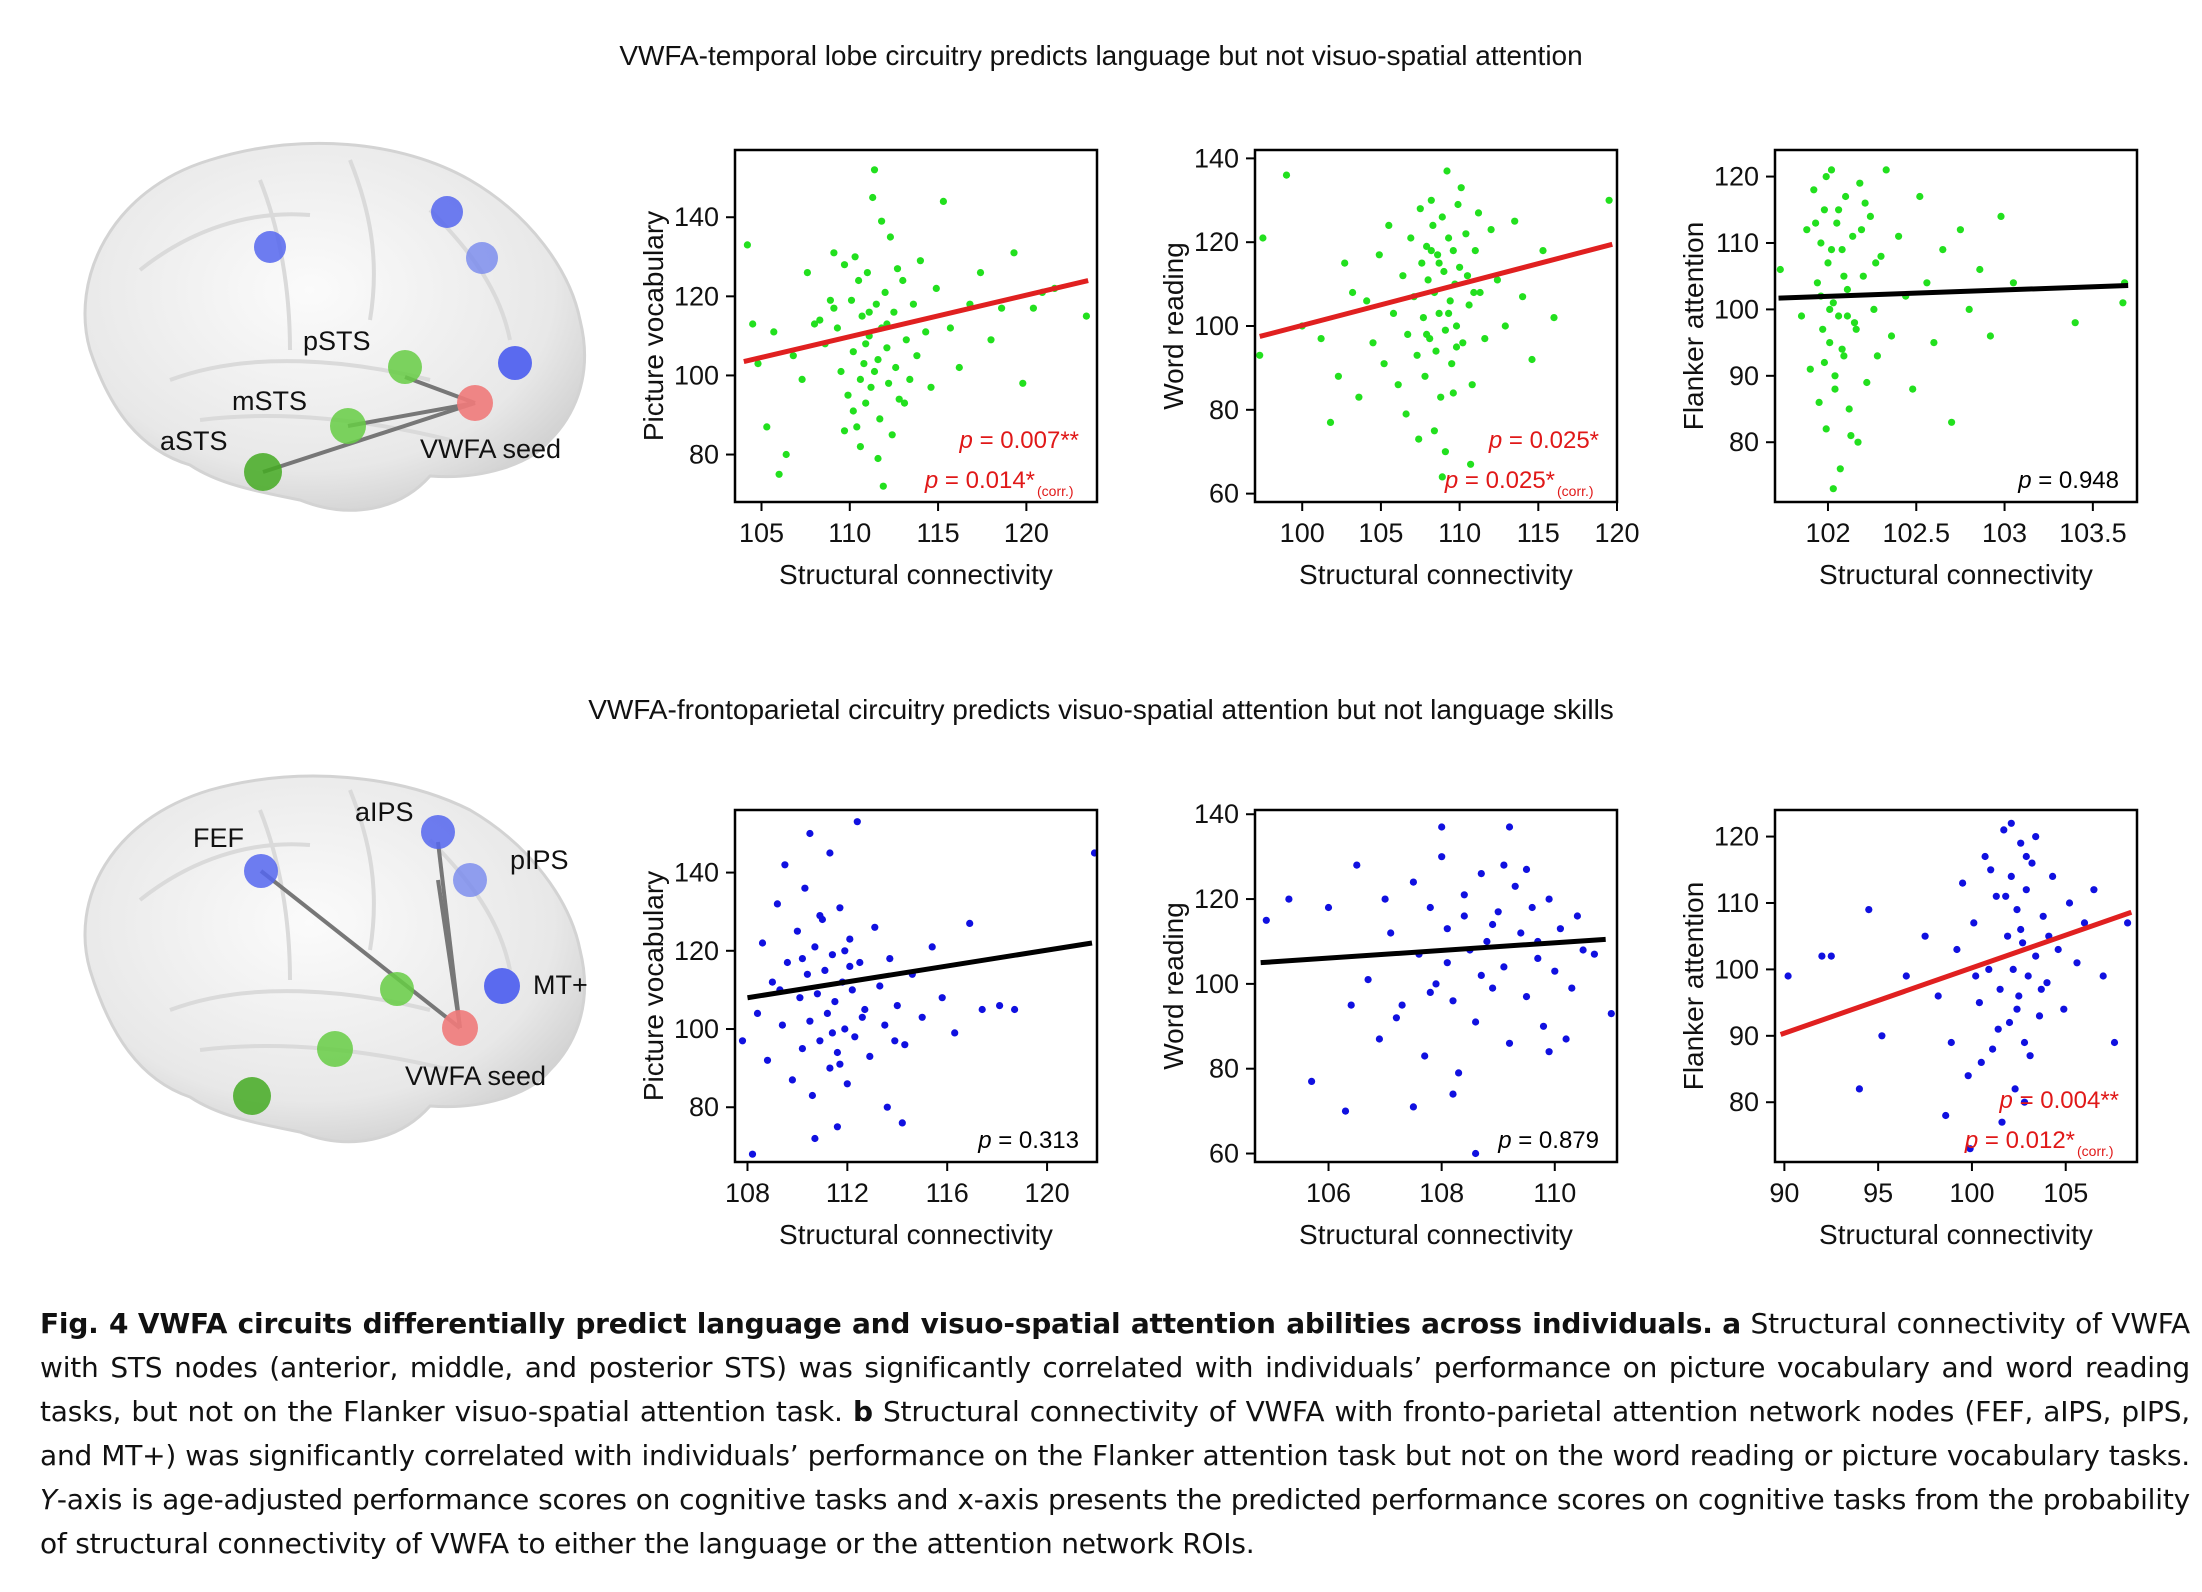  I want to click on blue-node, so click(447, 212).